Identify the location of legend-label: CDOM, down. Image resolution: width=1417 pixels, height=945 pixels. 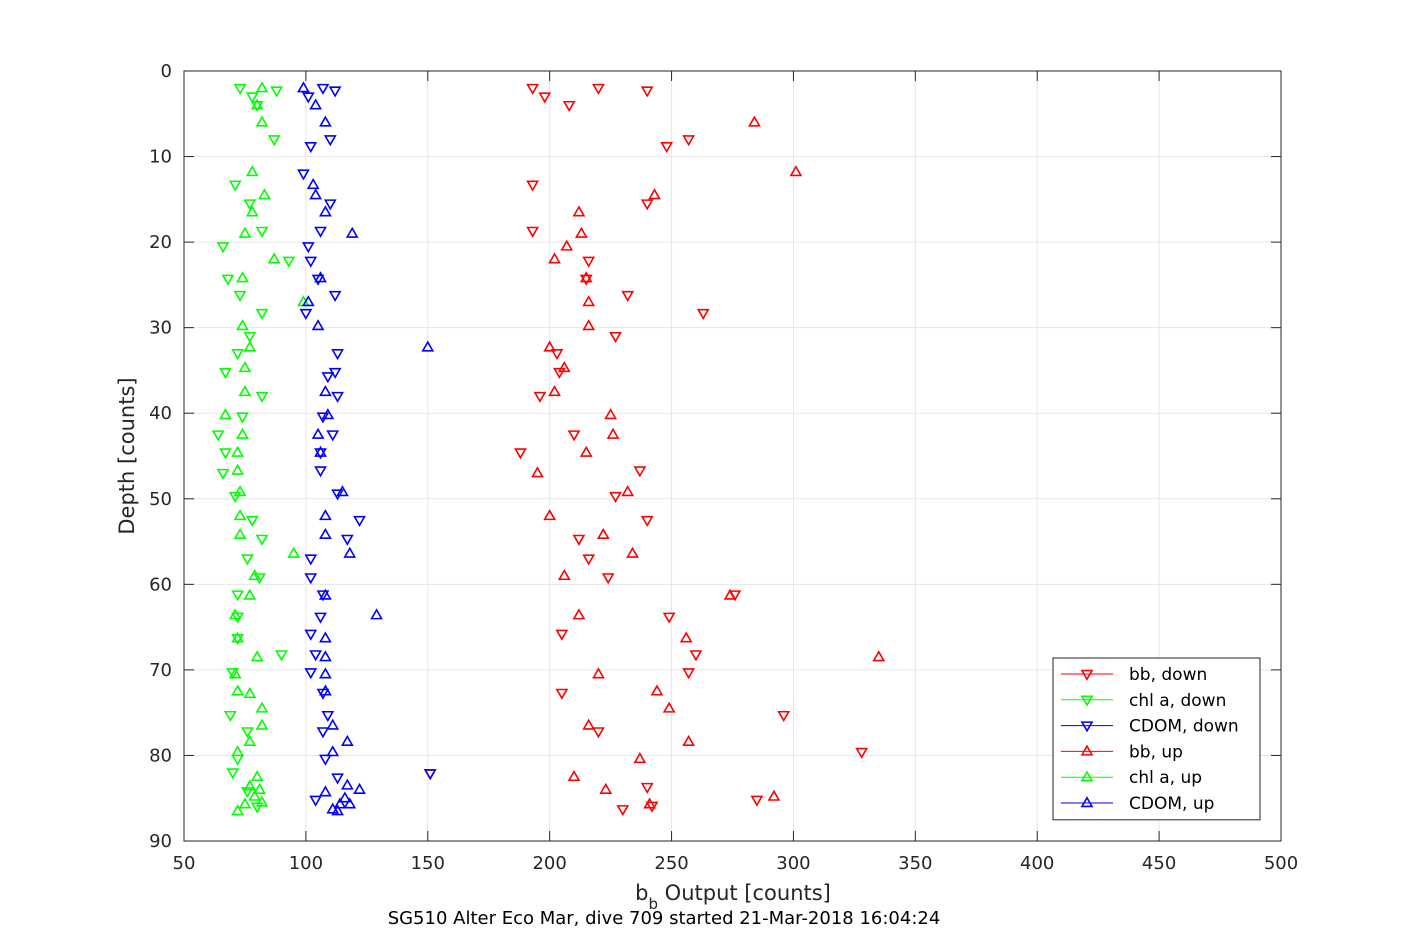
(1184, 727).